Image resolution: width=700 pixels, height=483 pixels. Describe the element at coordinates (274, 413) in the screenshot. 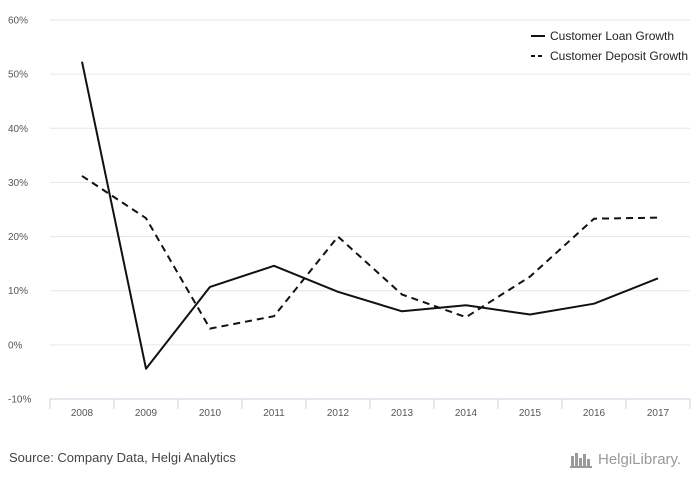

I see `x-tick-label: 2011` at that location.